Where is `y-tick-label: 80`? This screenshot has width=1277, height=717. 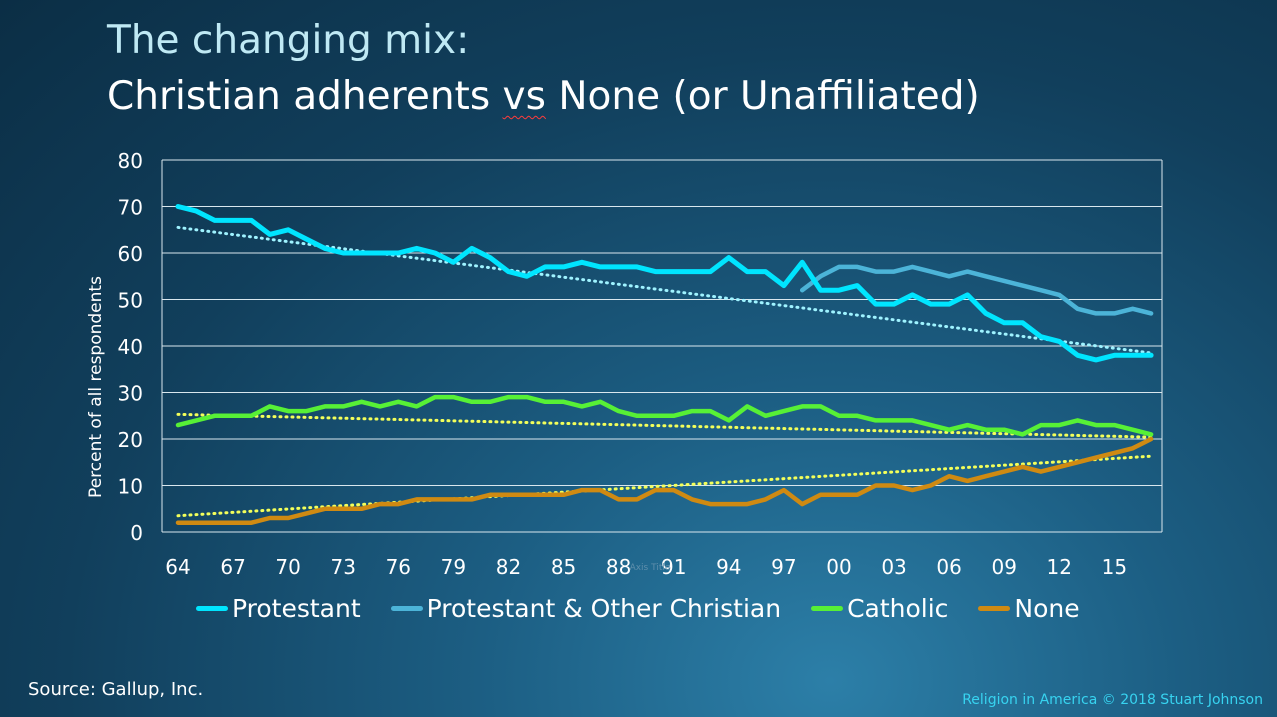
y-tick-label: 80 is located at coordinates (130, 161).